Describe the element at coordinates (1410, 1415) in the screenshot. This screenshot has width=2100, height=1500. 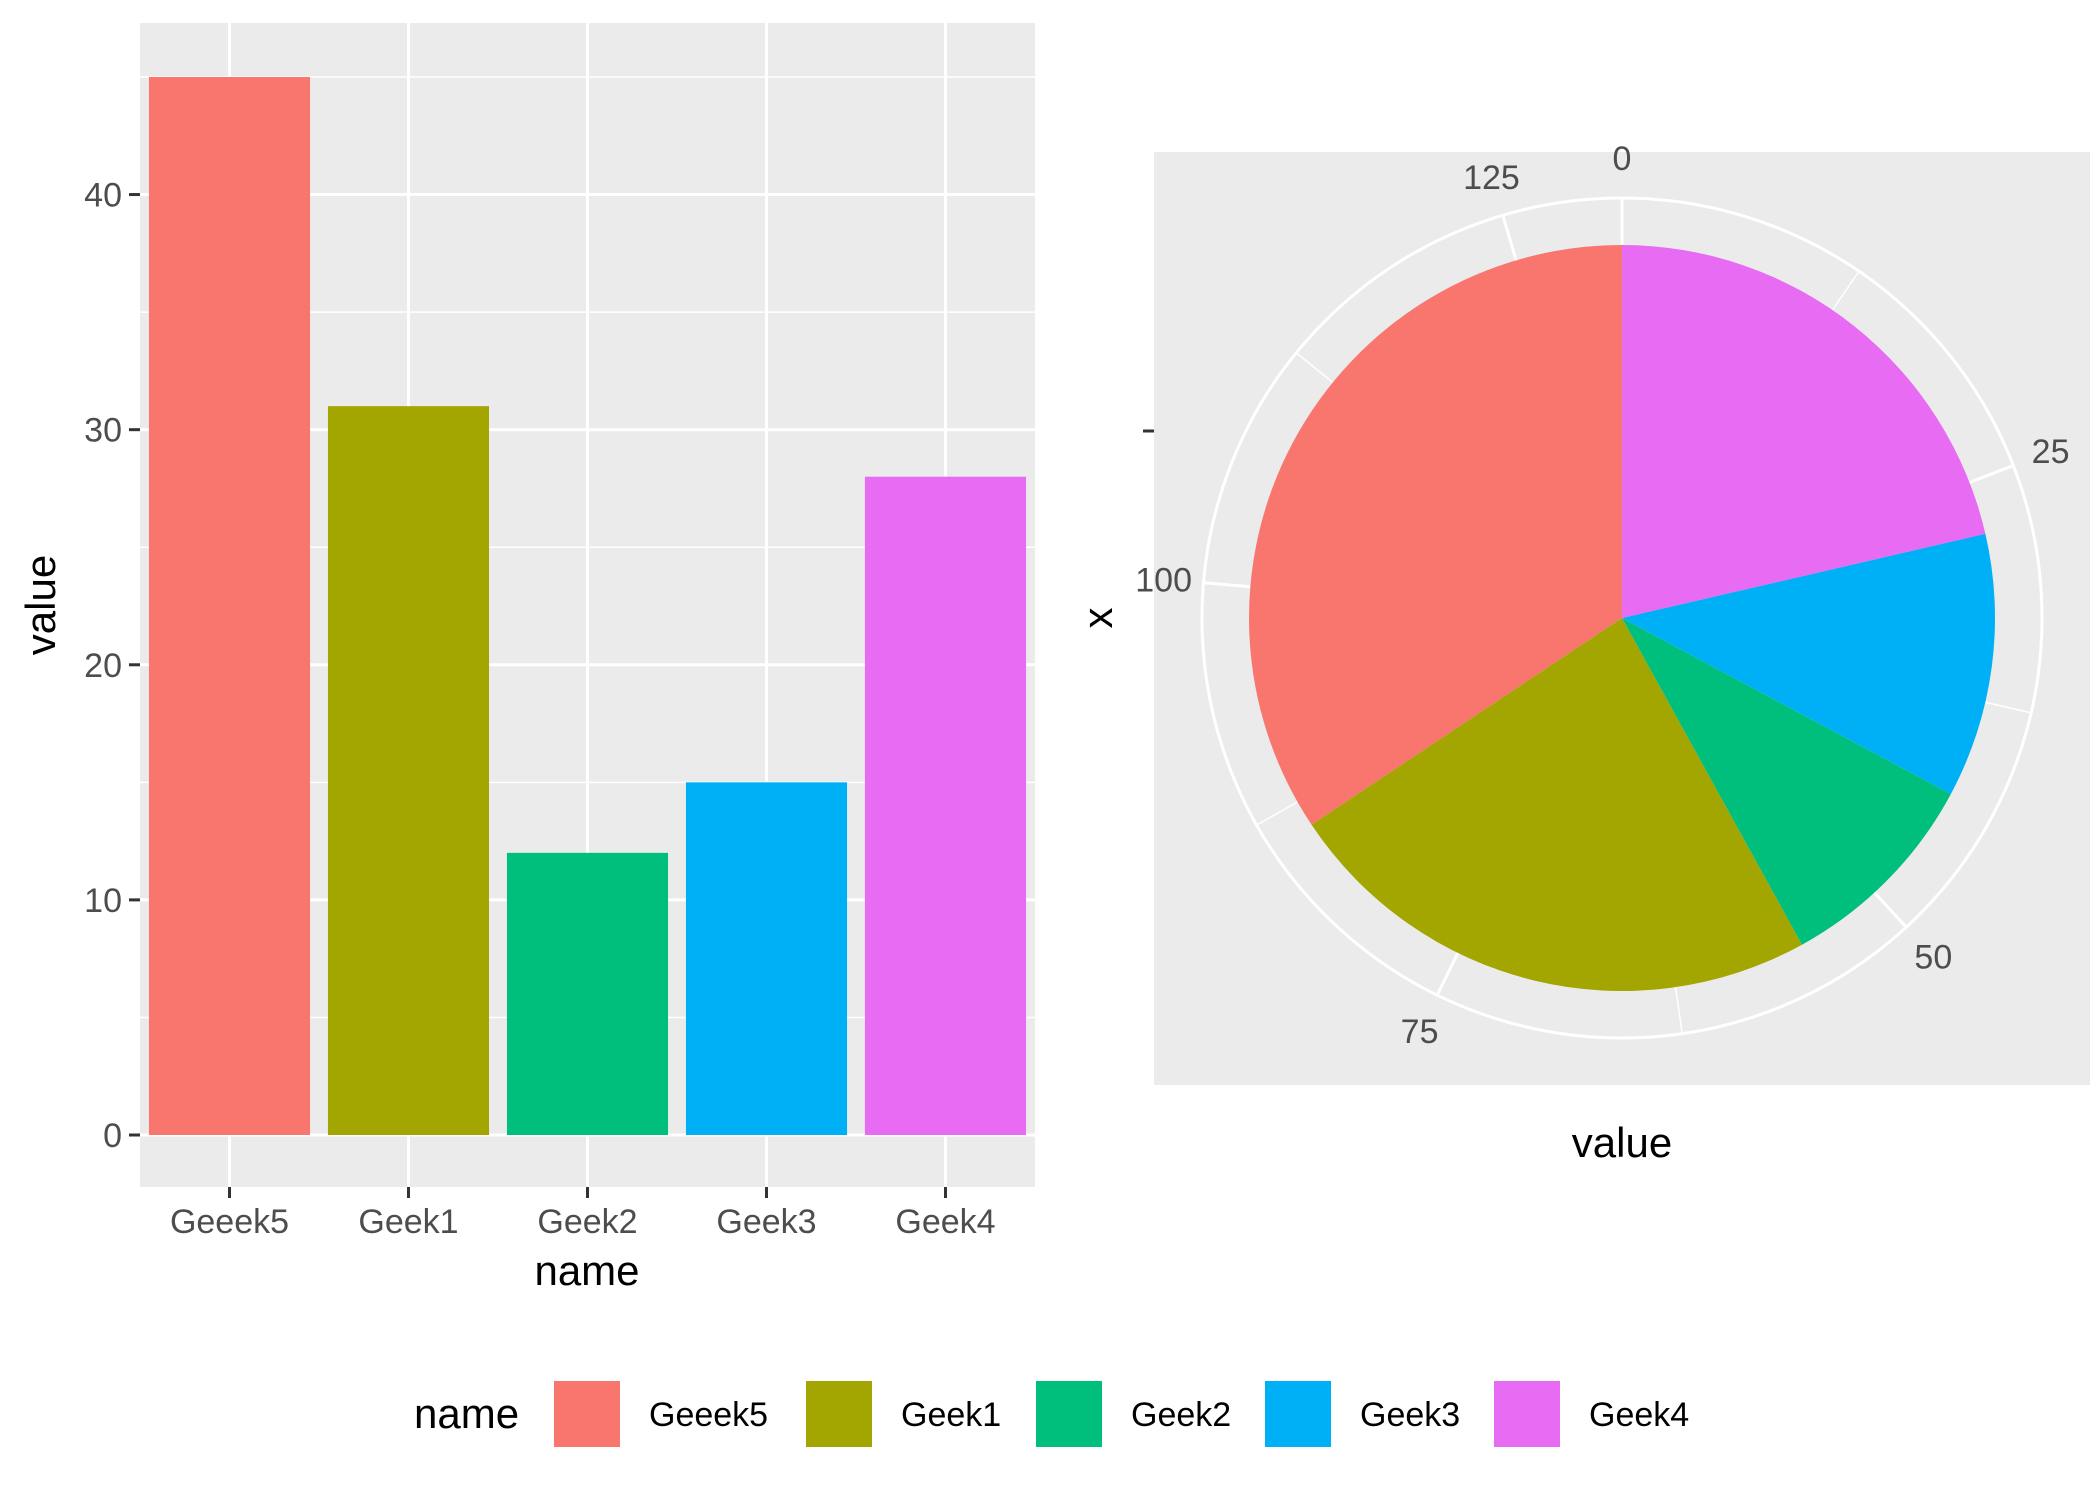
I see `legend-label: Geek3` at that location.